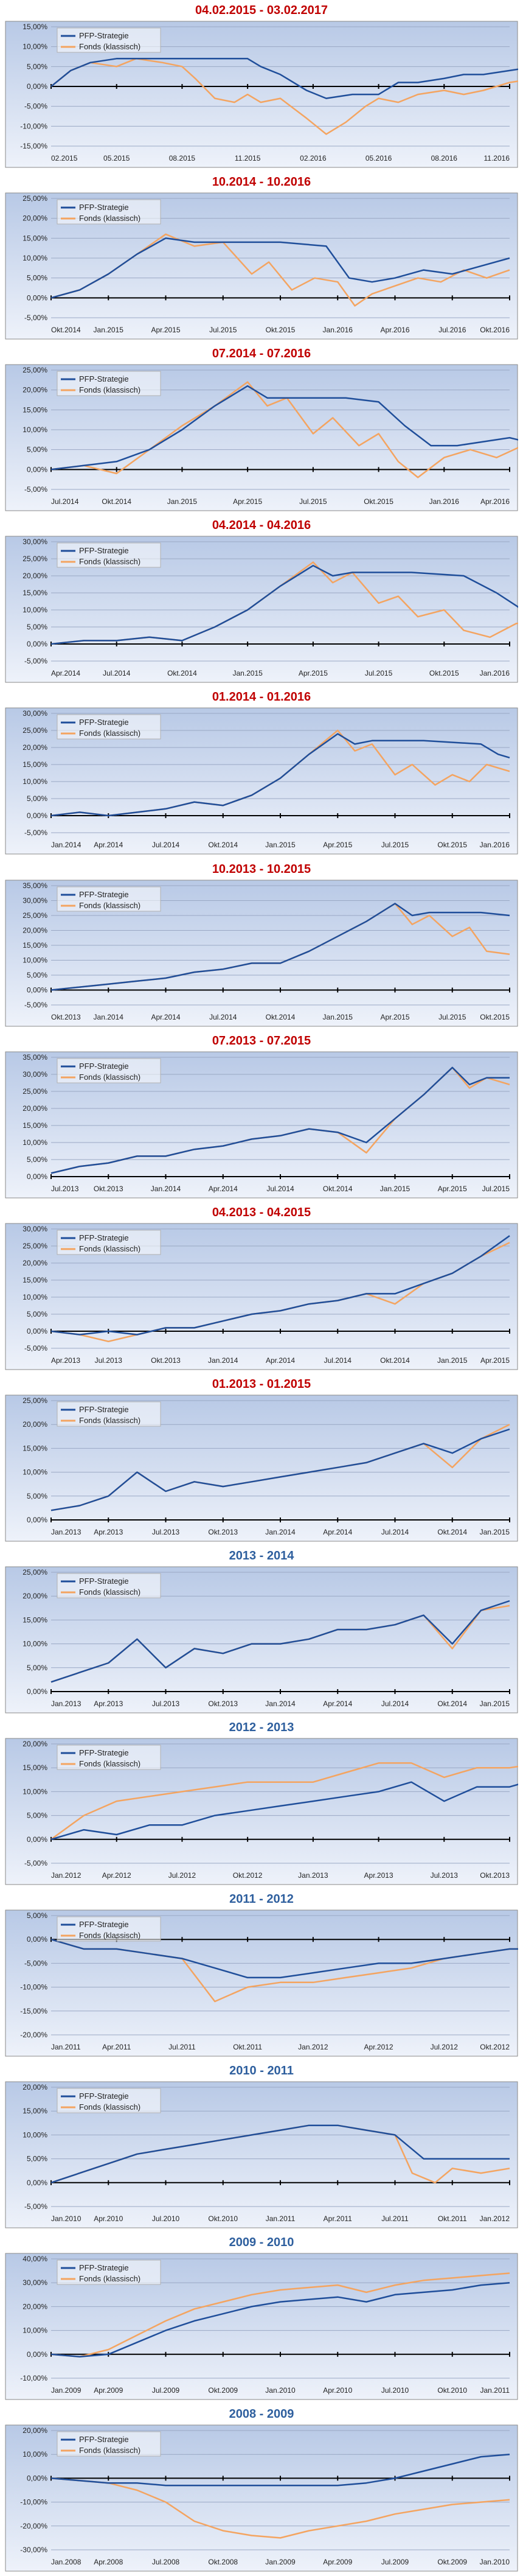 Image resolution: width=523 pixels, height=2576 pixels. What do you see at coordinates (338, 2218) in the screenshot?
I see `x-tick-label: Apr.2011` at bounding box center [338, 2218].